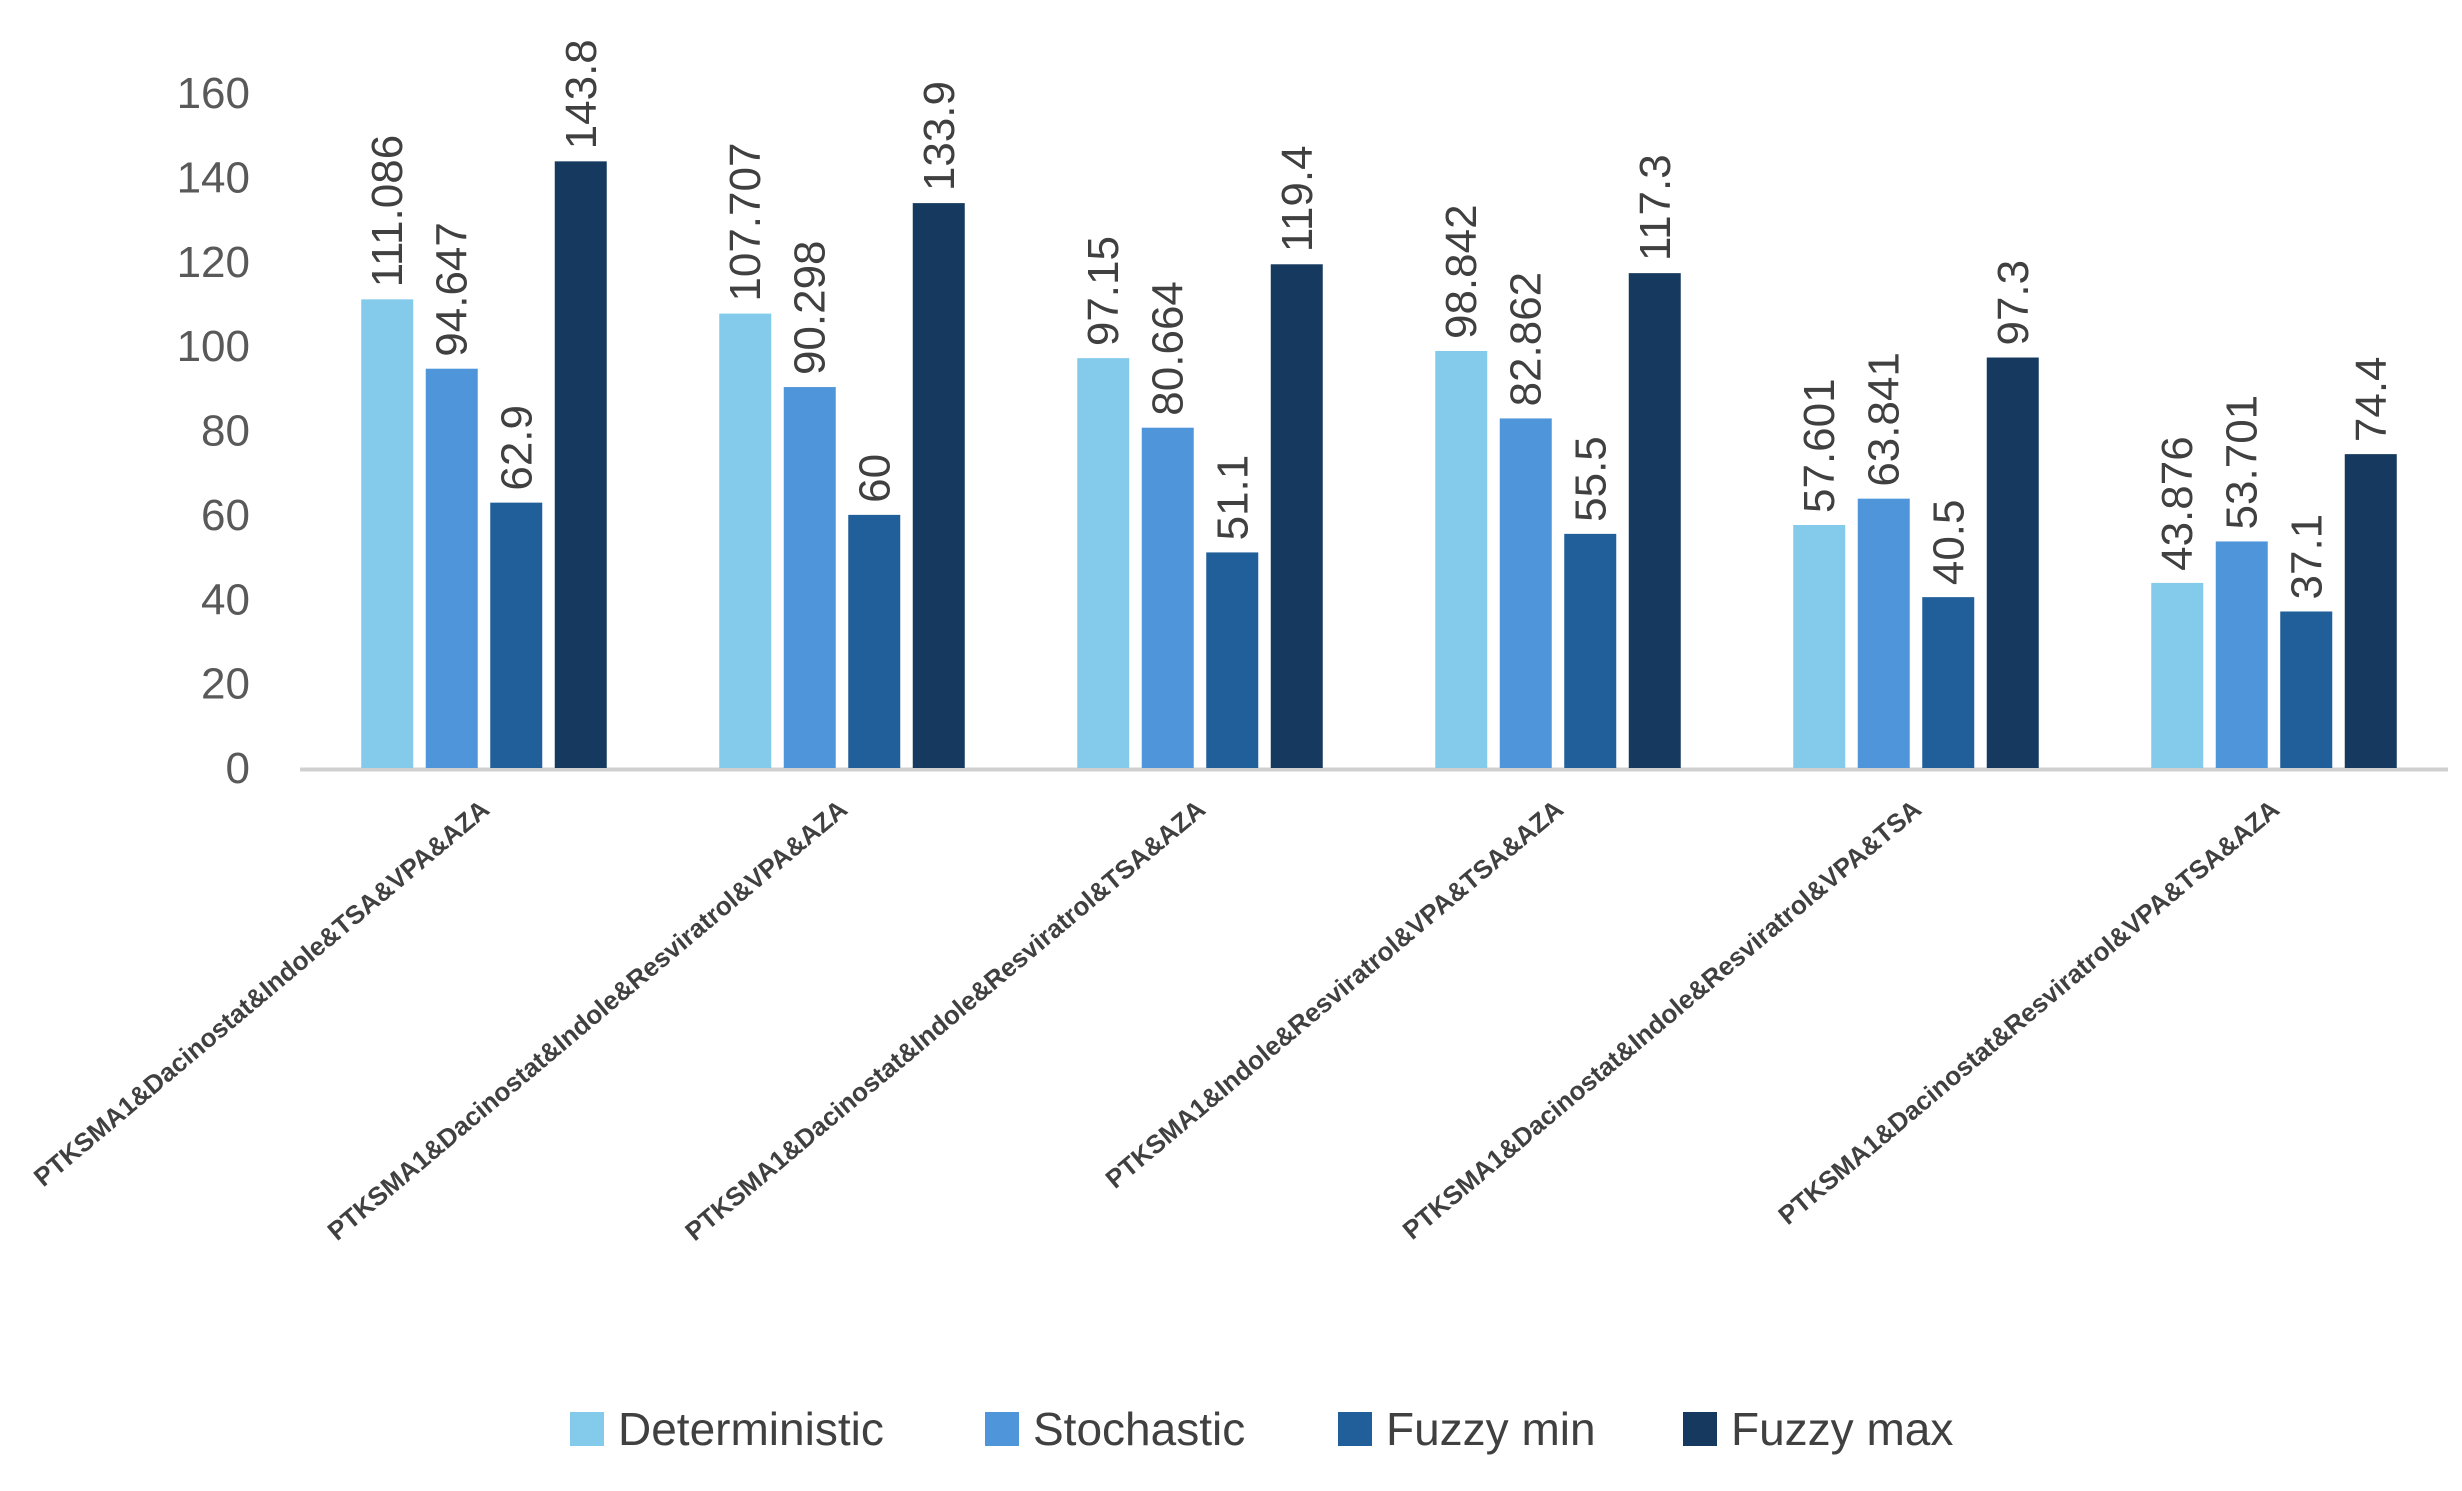 This screenshot has width=2462, height=1491. What do you see at coordinates (261, 992) in the screenshot?
I see `category-label: PTKSMA1&Dacinostat&Indole&TSA&VPA&AZA` at bounding box center [261, 992].